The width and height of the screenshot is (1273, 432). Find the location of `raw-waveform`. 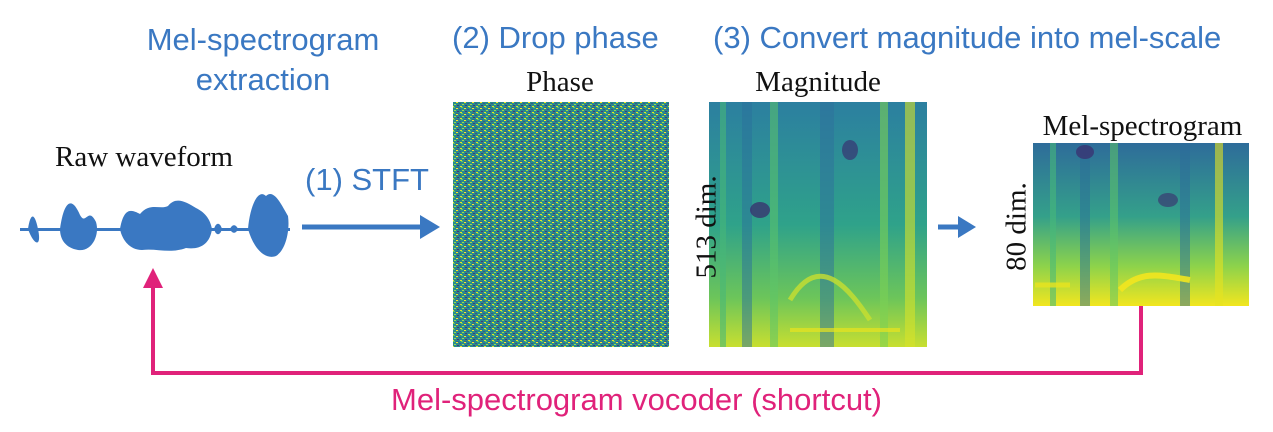

raw-waveform is located at coordinates (155, 225).